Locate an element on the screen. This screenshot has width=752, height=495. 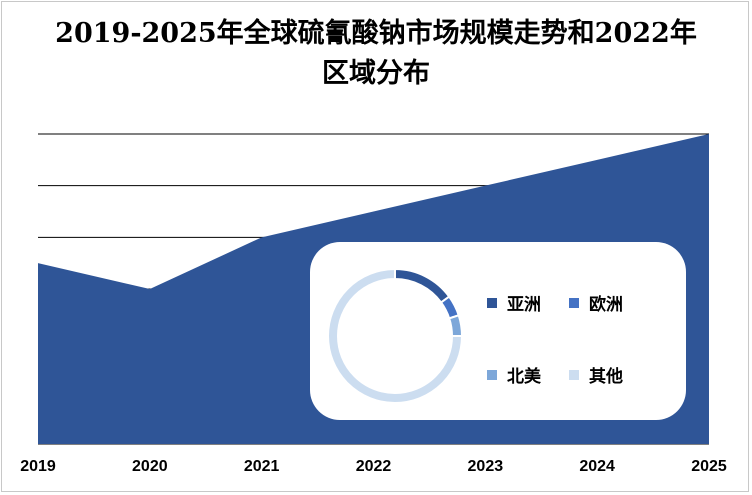
x-tick-label: 2023 is located at coordinates (486, 466).